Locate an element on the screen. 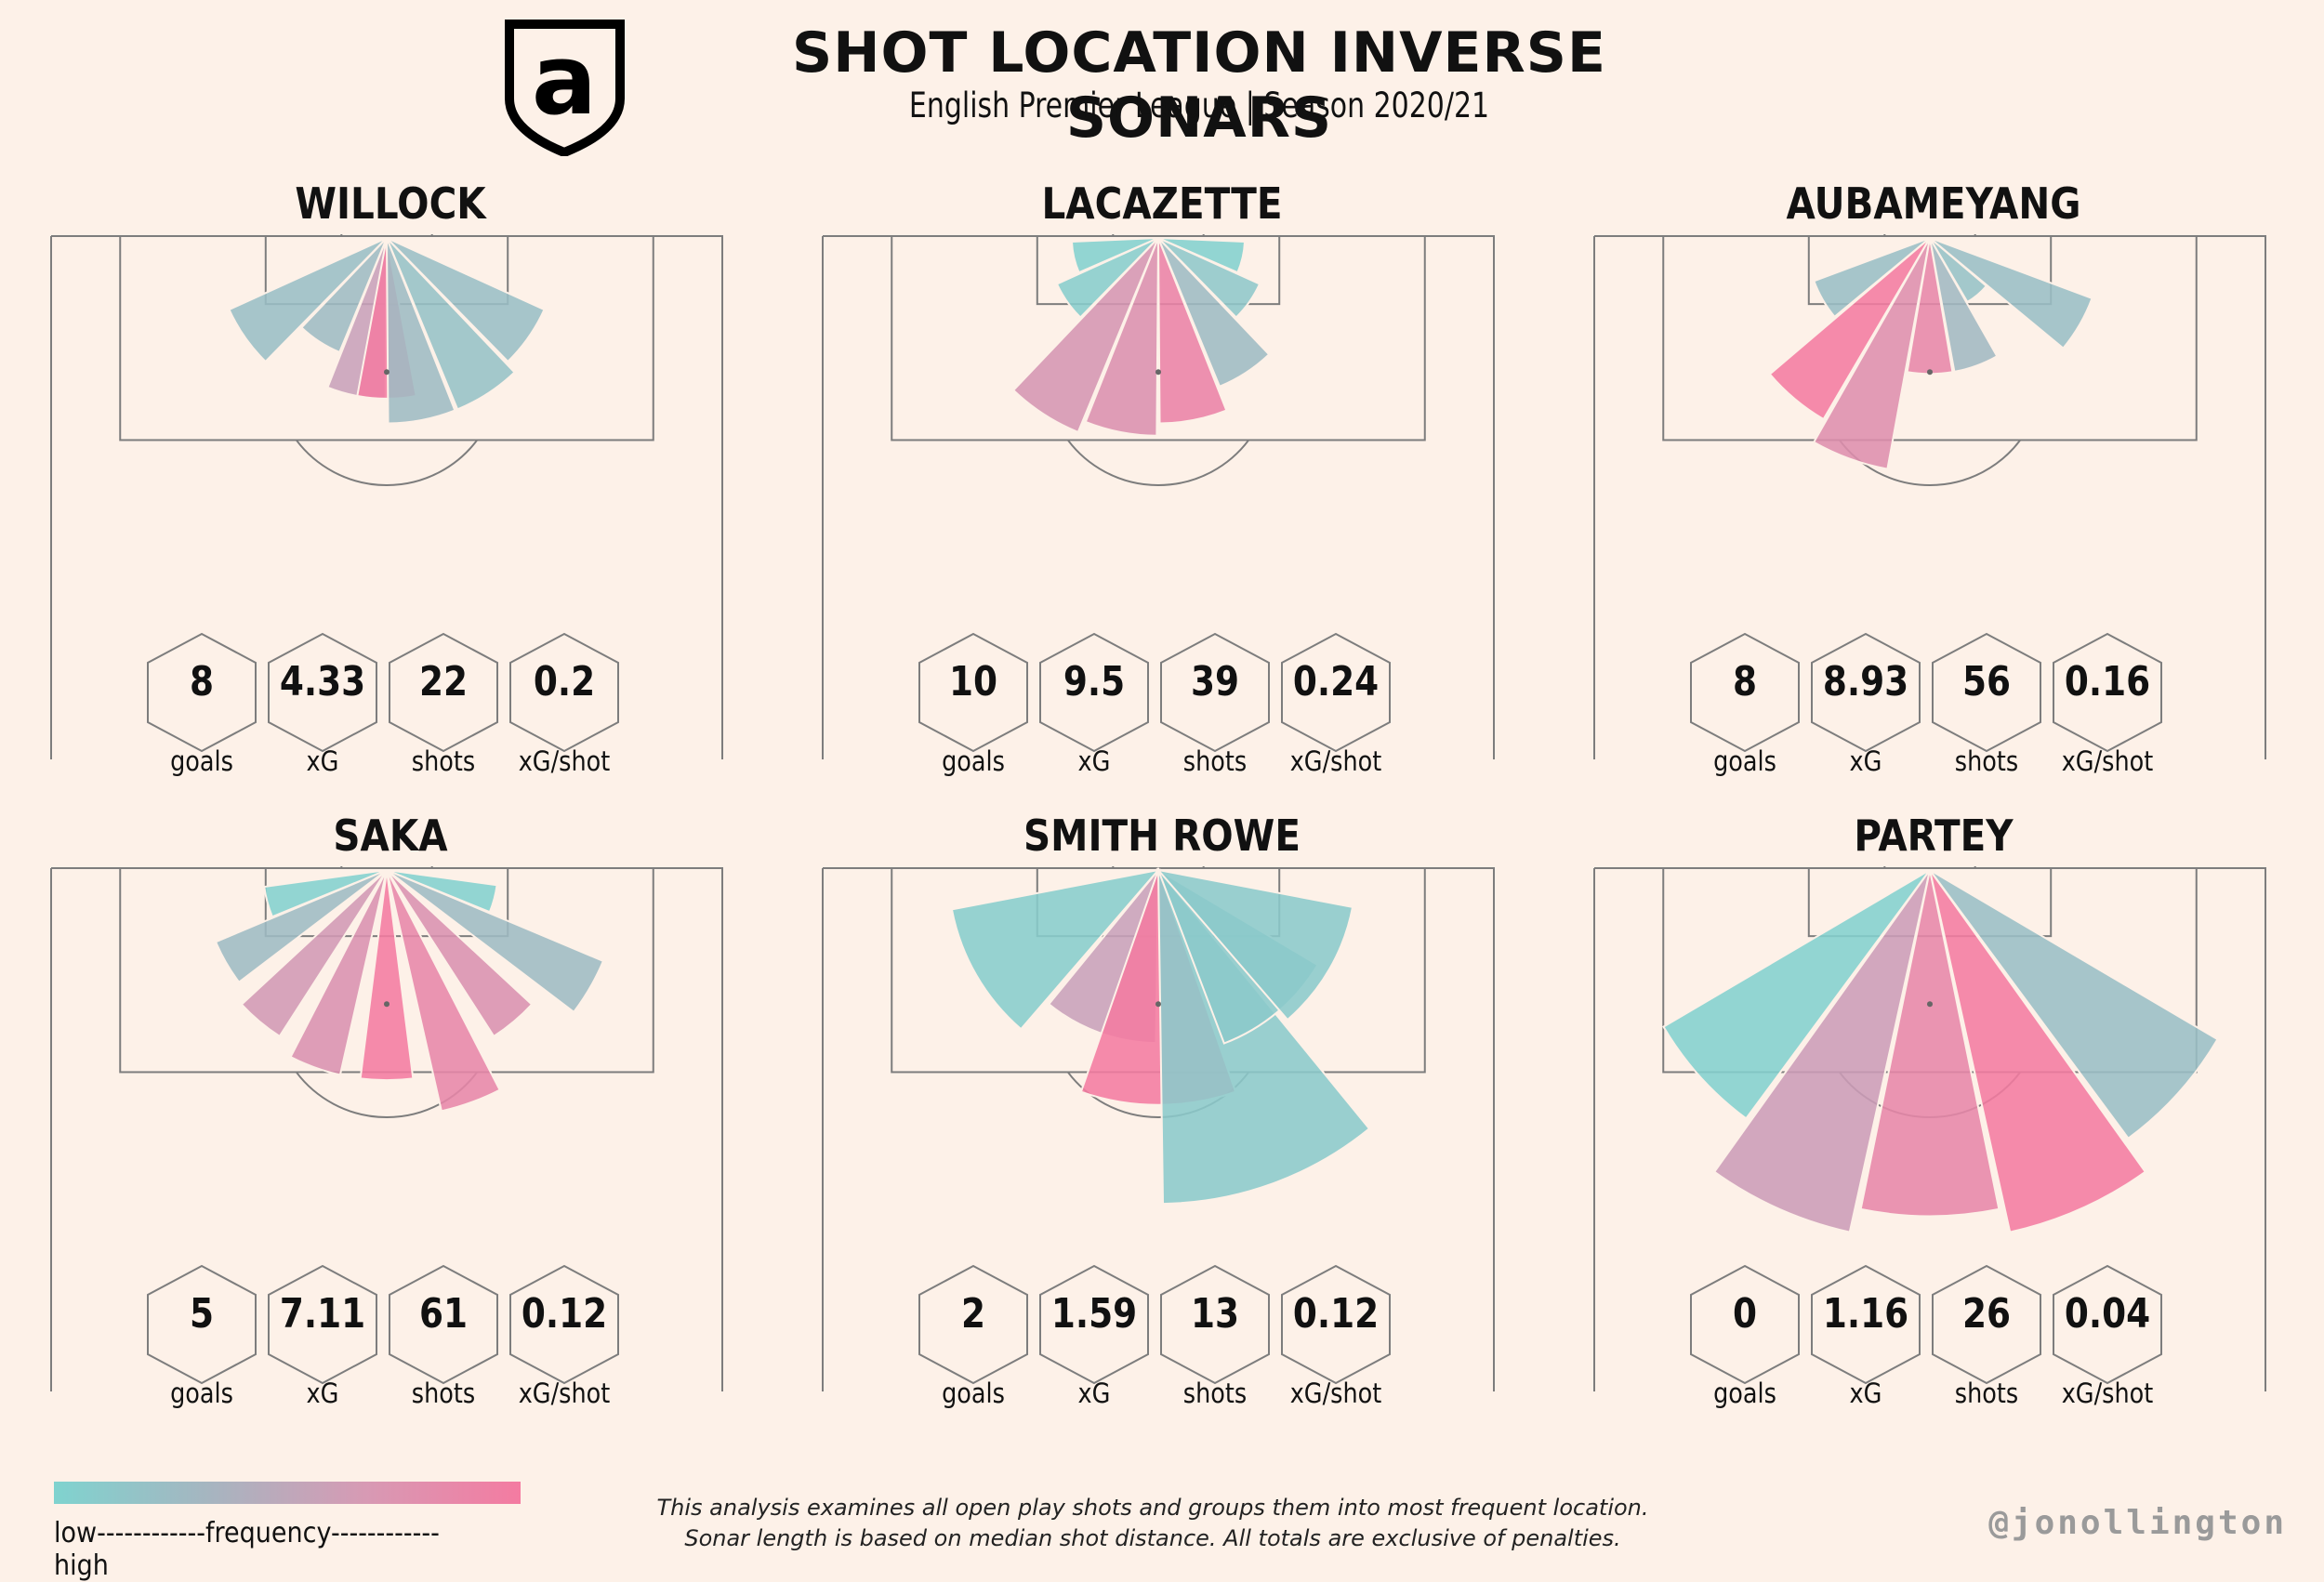 The image size is (2324, 1582). frequency-legend-gradient is located at coordinates (287, 1493).